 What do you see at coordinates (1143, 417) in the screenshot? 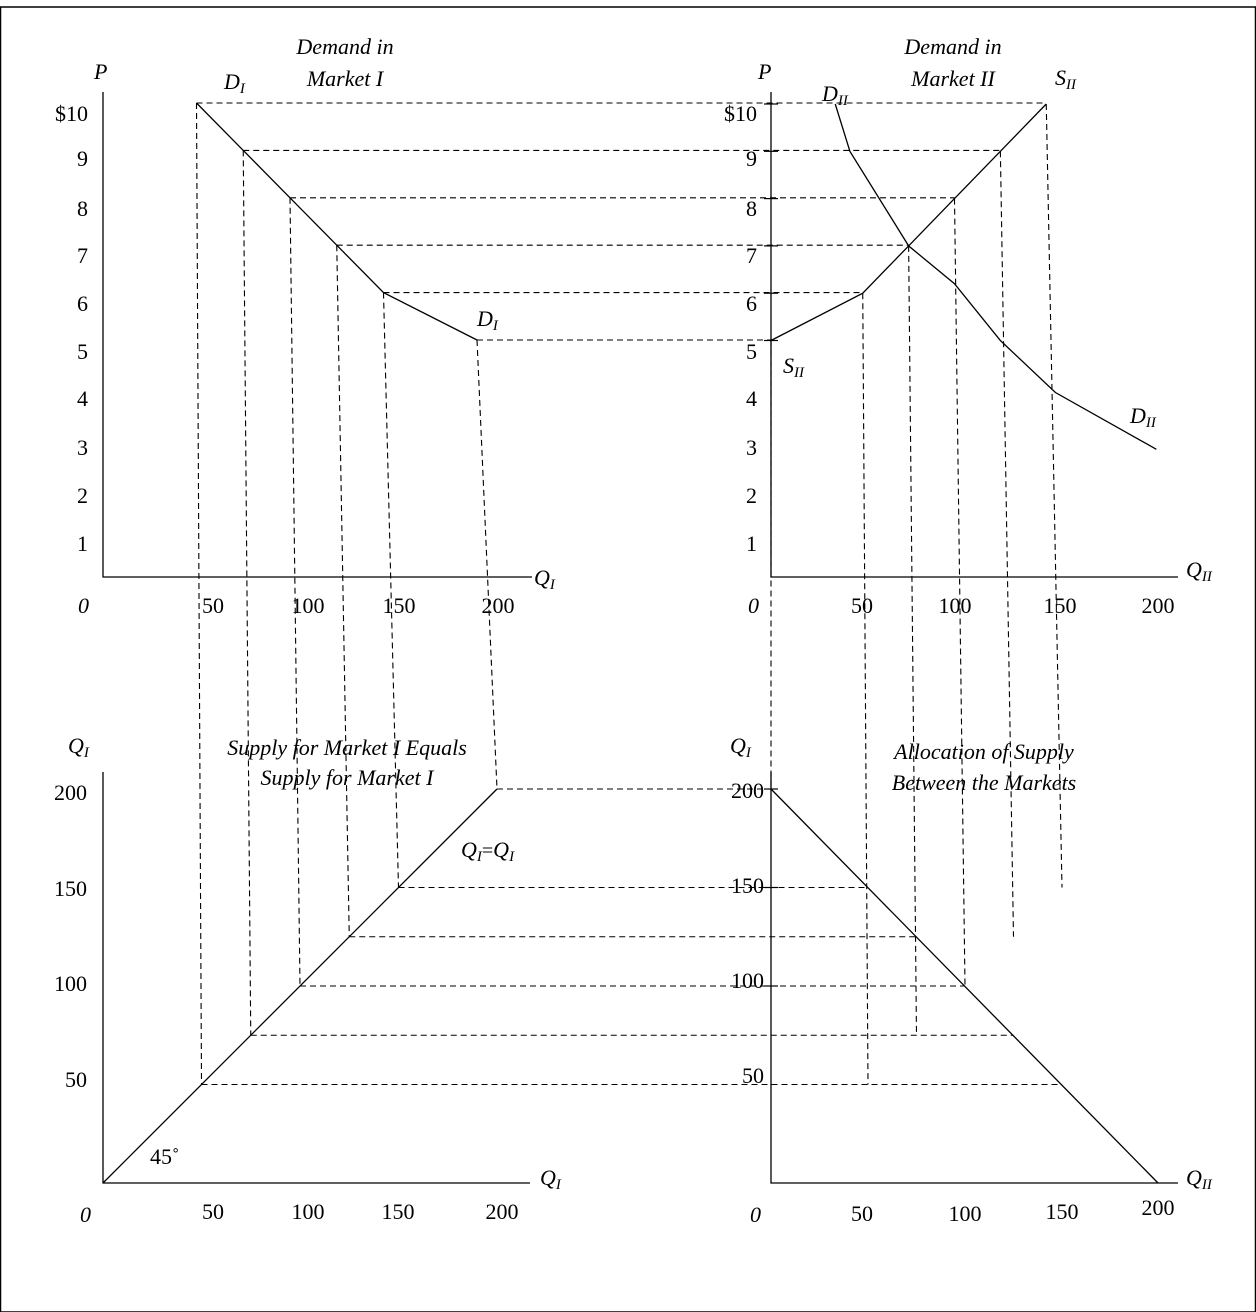
I see `curve-label-d2-bottom: DII` at bounding box center [1143, 417].